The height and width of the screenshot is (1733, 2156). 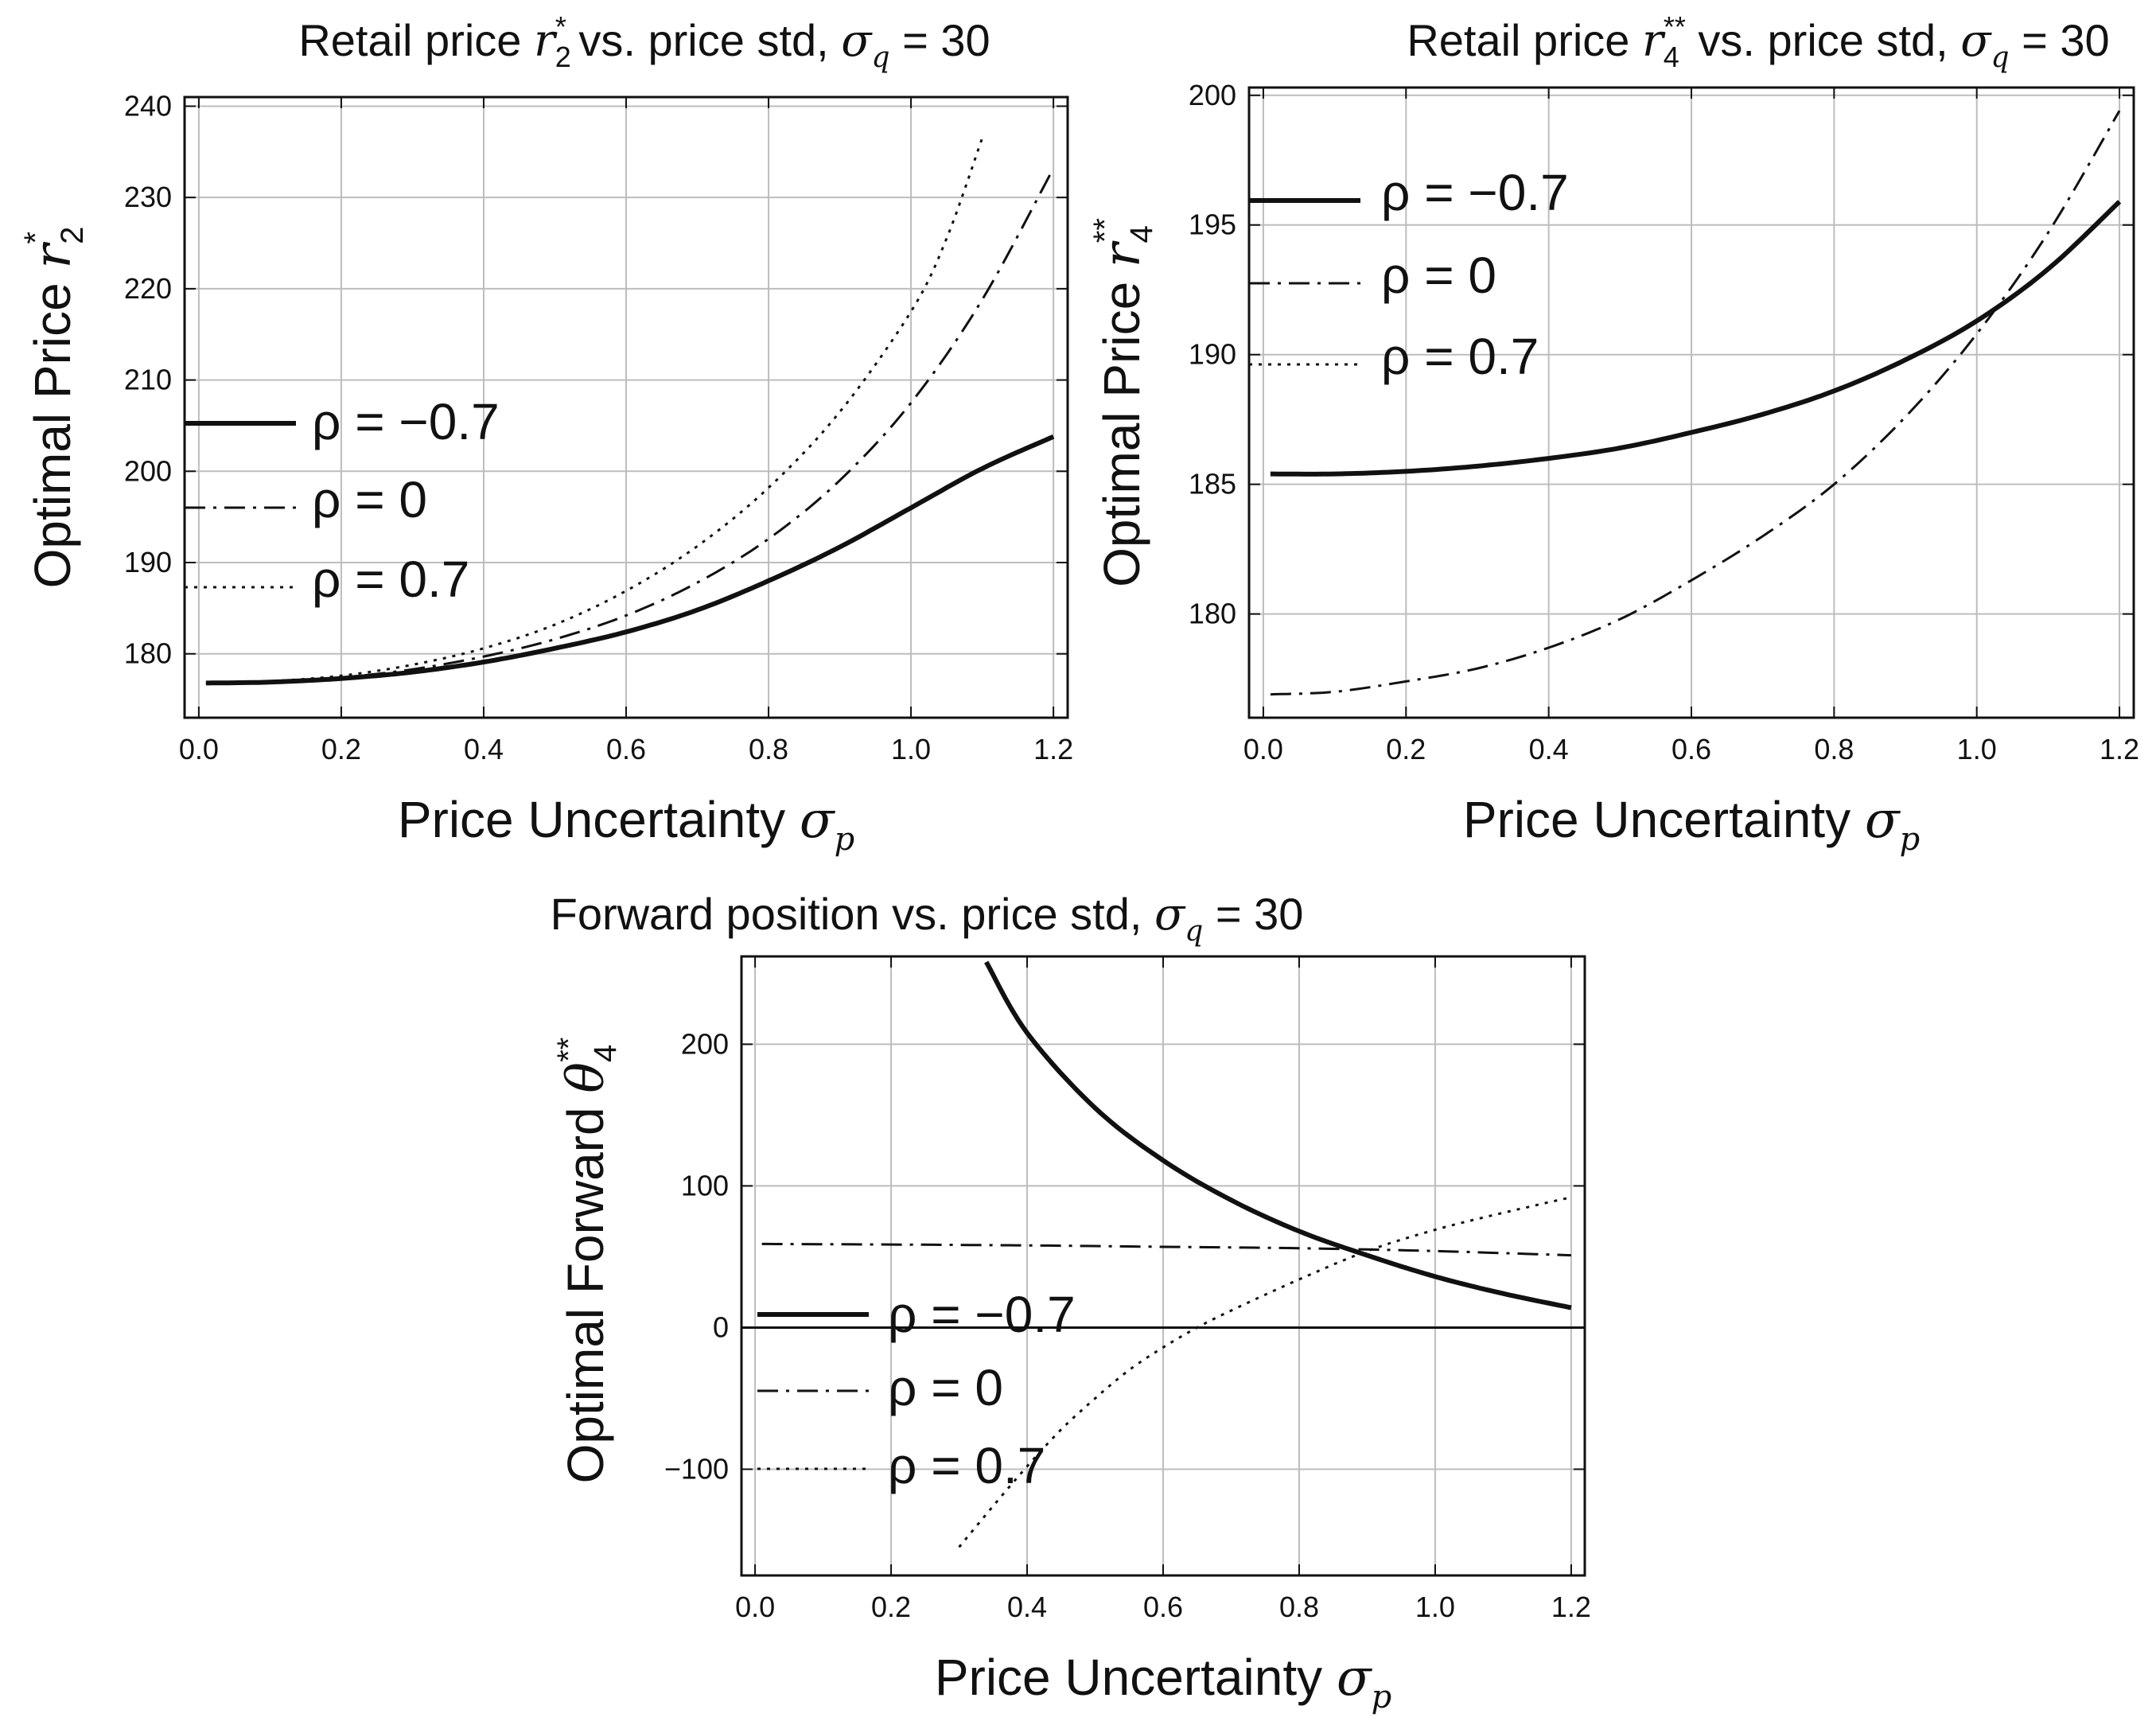 I want to click on panel-c-grid, so click(x=1163, y=1266).